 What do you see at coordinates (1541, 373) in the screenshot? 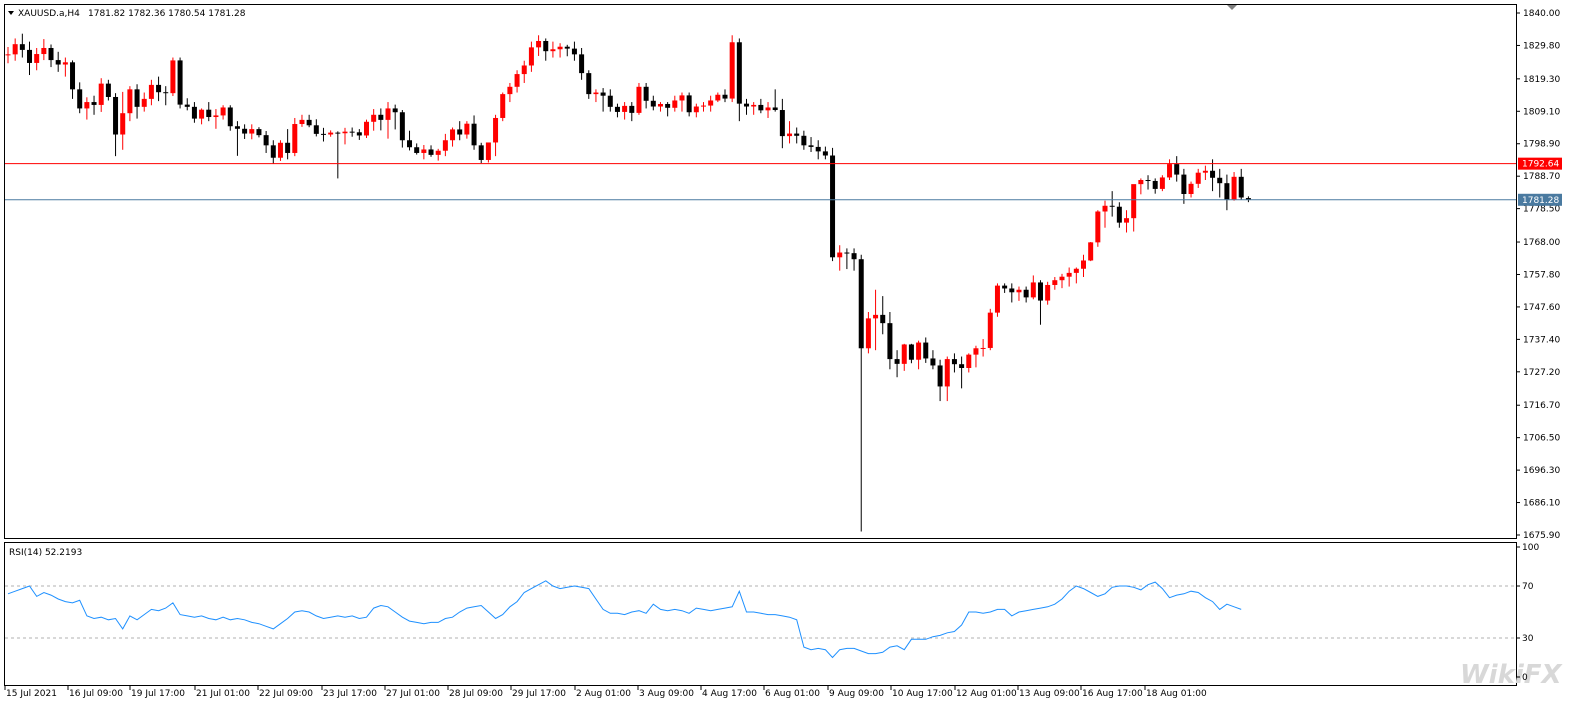
I see `price-tick-label: 1727.20` at bounding box center [1541, 373].